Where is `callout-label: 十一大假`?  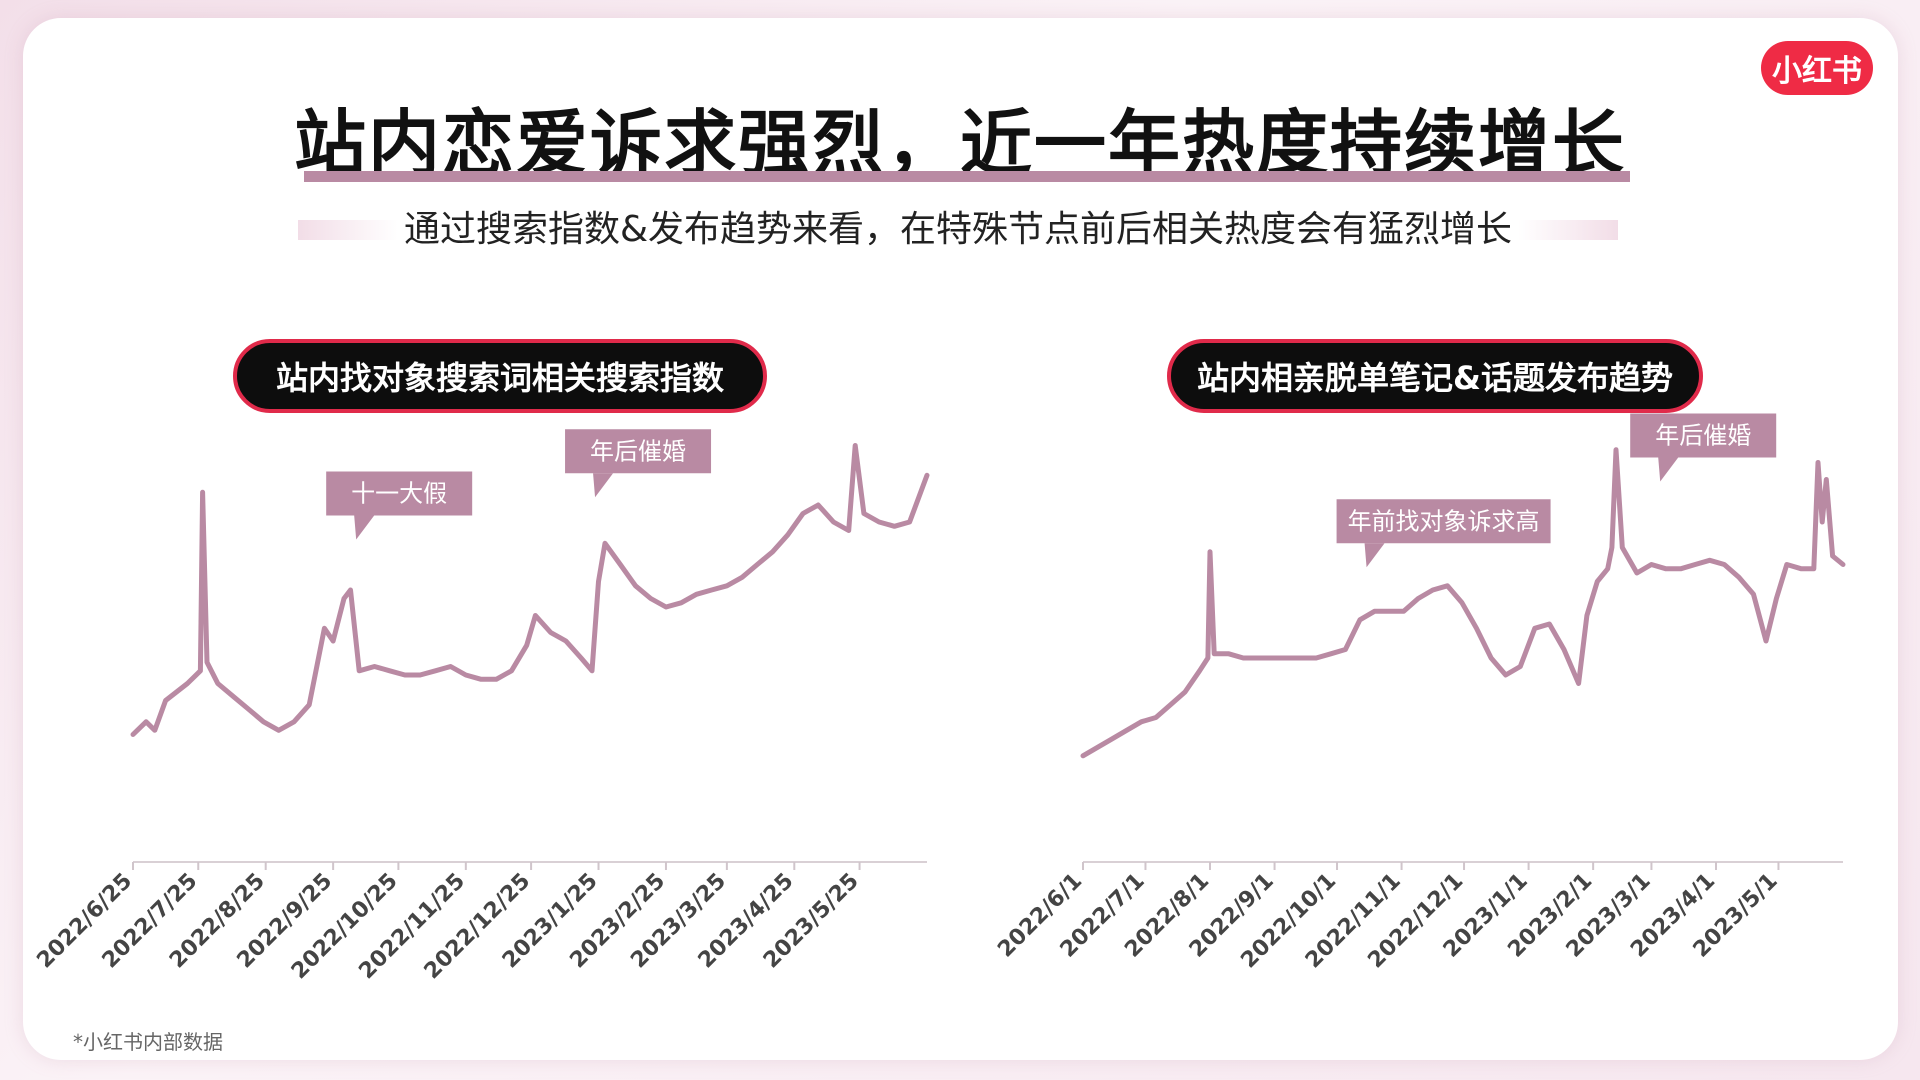
callout-label: 十一大假 is located at coordinates (399, 494).